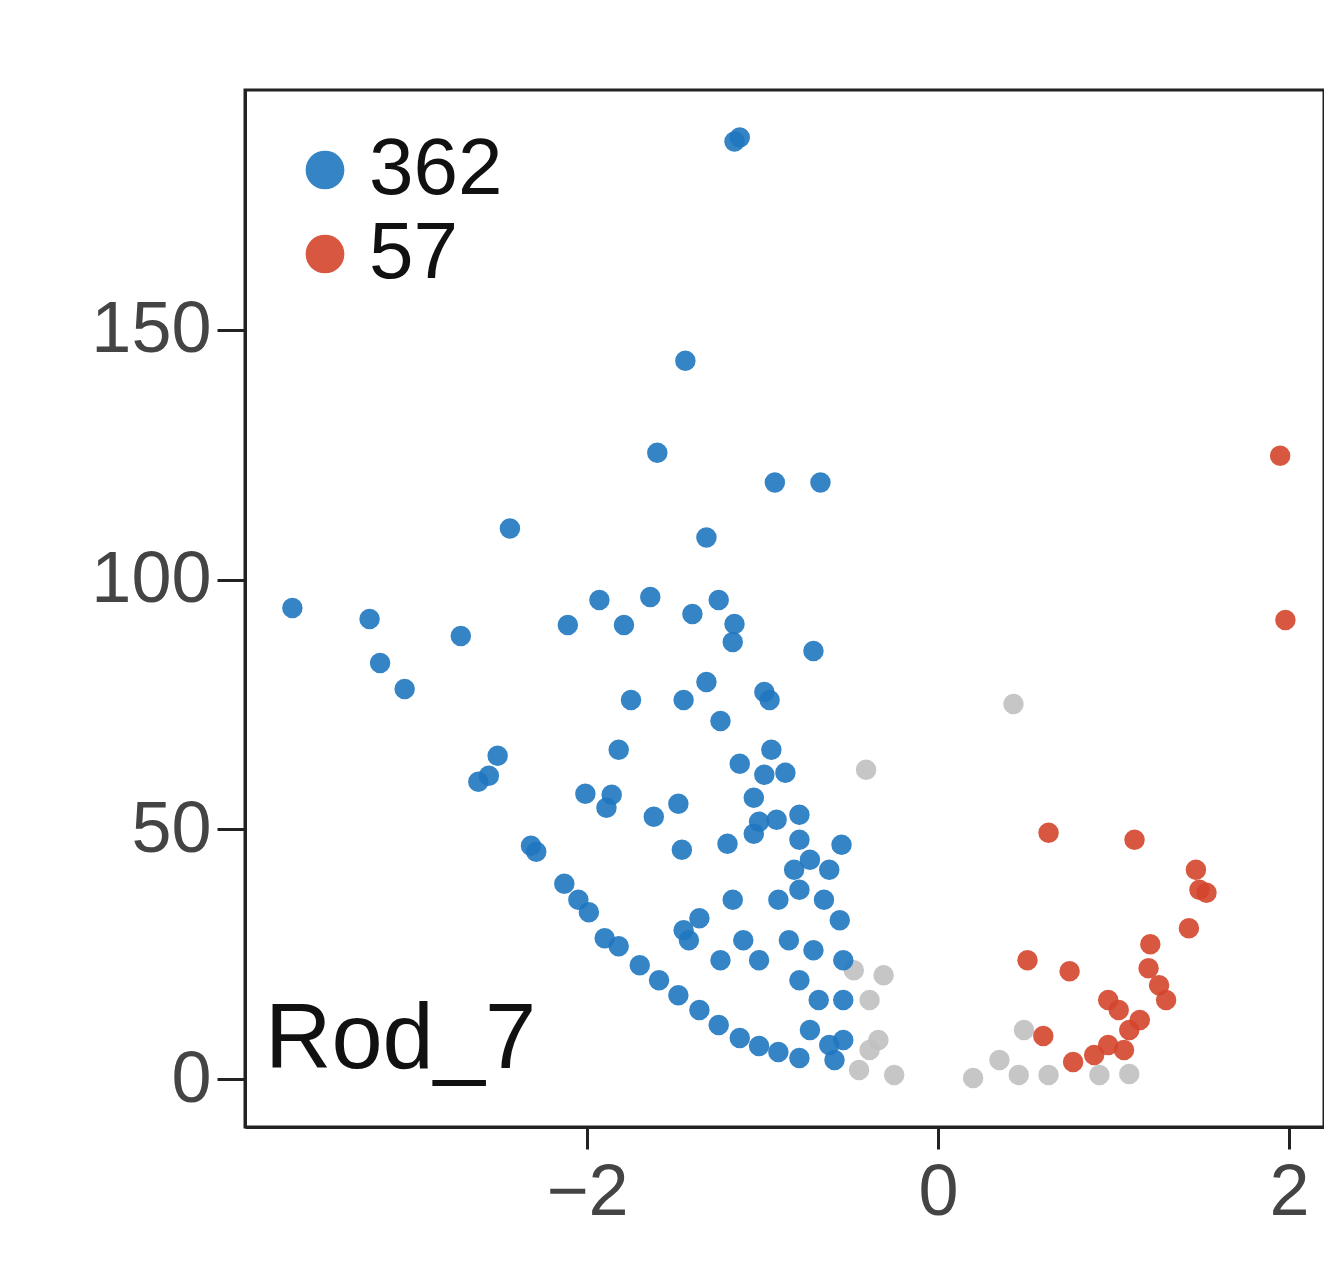 The width and height of the screenshot is (1325, 1271). Describe the element at coordinates (191, 1076) in the screenshot. I see `y-tick-label: 0` at that location.